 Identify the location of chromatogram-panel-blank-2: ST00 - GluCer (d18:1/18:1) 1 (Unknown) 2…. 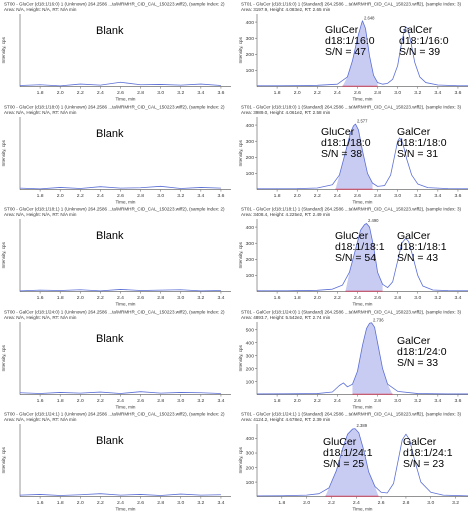
(118, 256).